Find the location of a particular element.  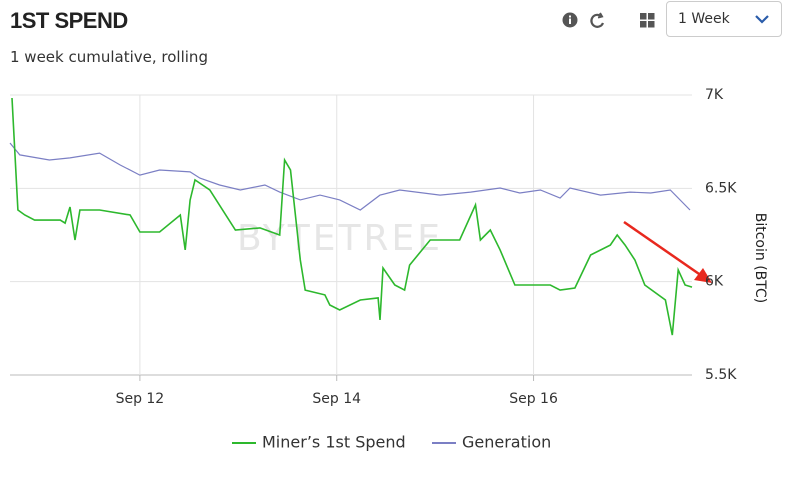

x-tick-label: Sep 14 is located at coordinates (336, 399).